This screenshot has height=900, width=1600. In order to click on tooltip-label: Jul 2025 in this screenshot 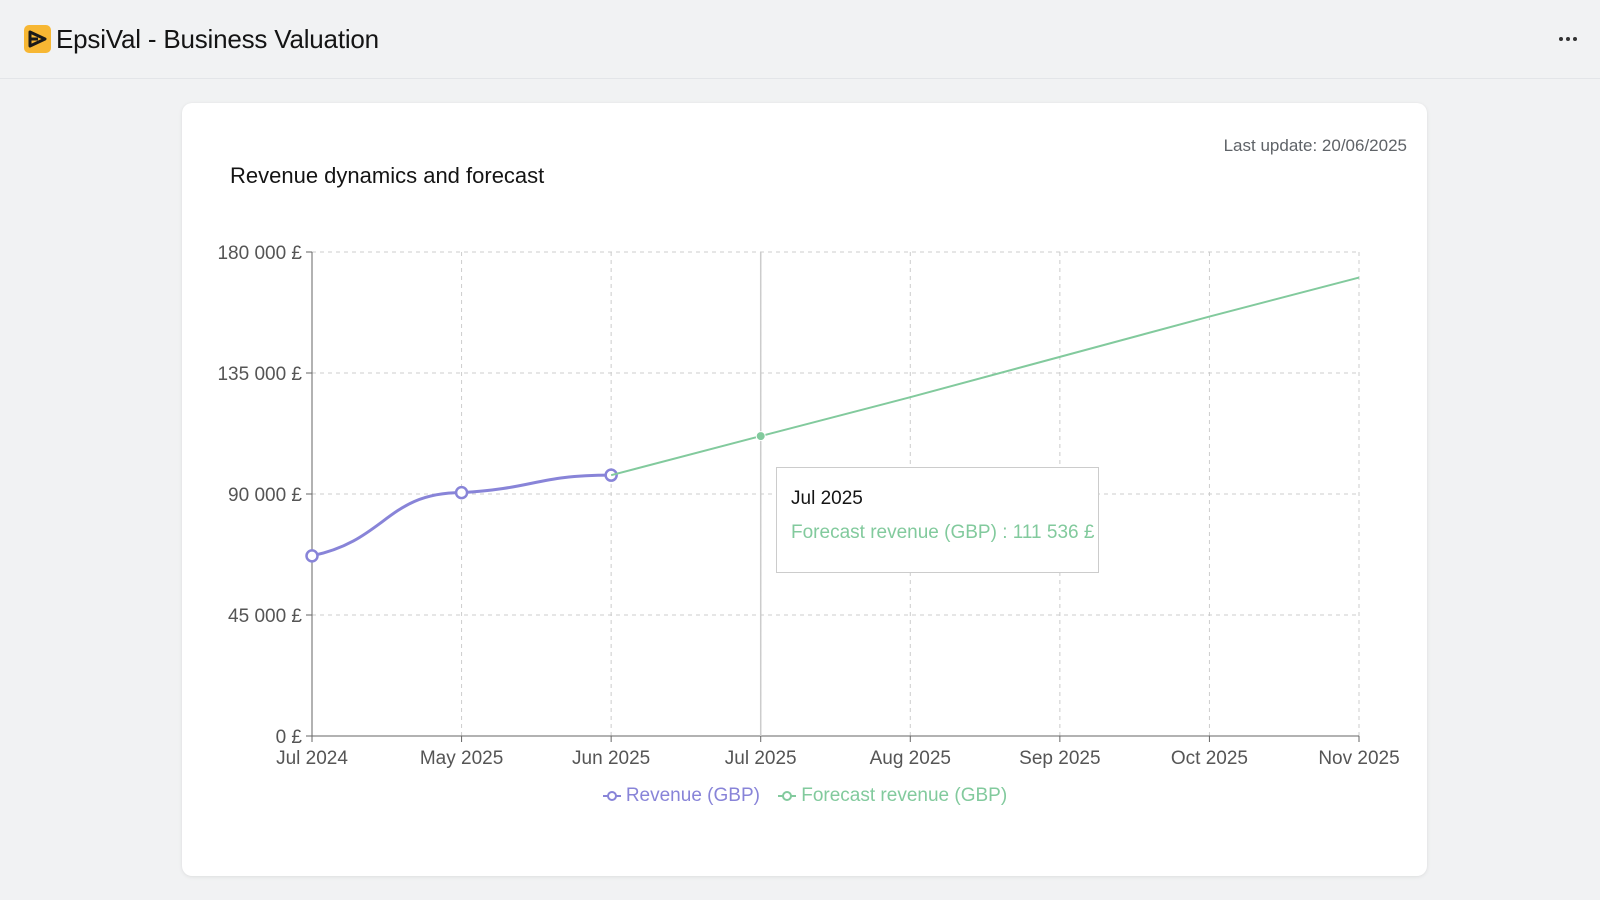, I will do `click(827, 498)`.